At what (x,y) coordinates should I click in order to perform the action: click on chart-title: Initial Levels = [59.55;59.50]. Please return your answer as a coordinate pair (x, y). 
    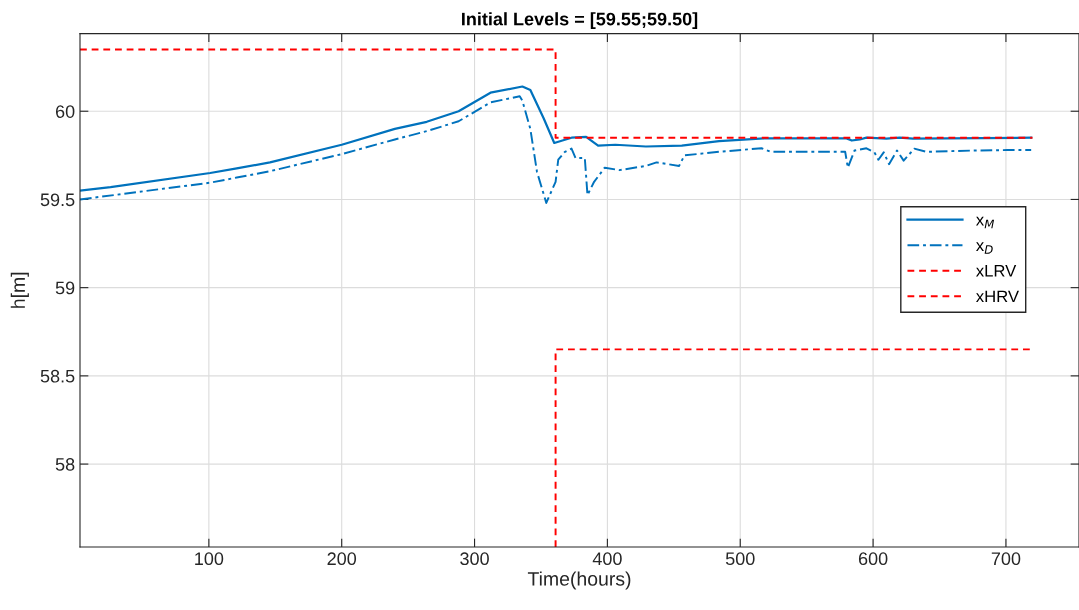
    Looking at the image, I should click on (580, 21).